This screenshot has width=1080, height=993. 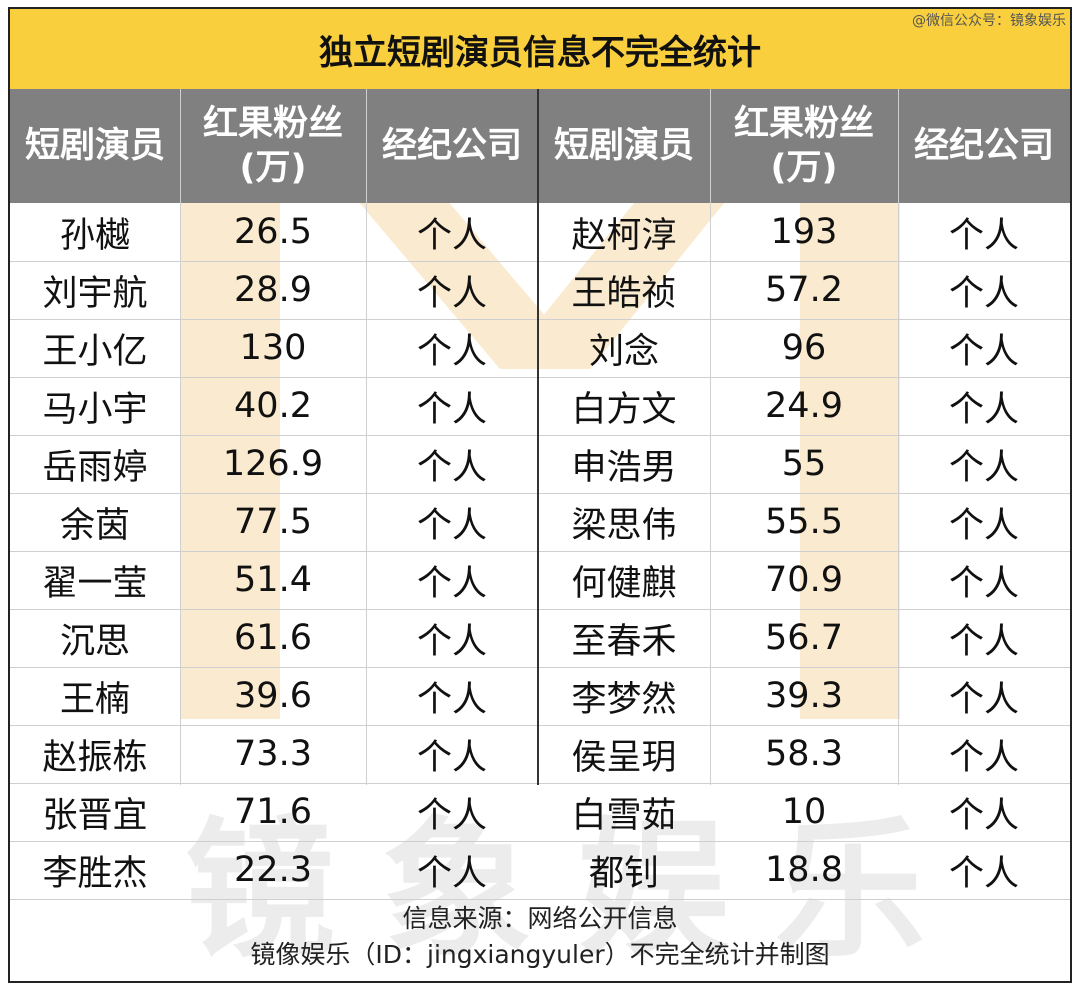 I want to click on header-agency-left: 经纪公司, so click(x=452, y=146).